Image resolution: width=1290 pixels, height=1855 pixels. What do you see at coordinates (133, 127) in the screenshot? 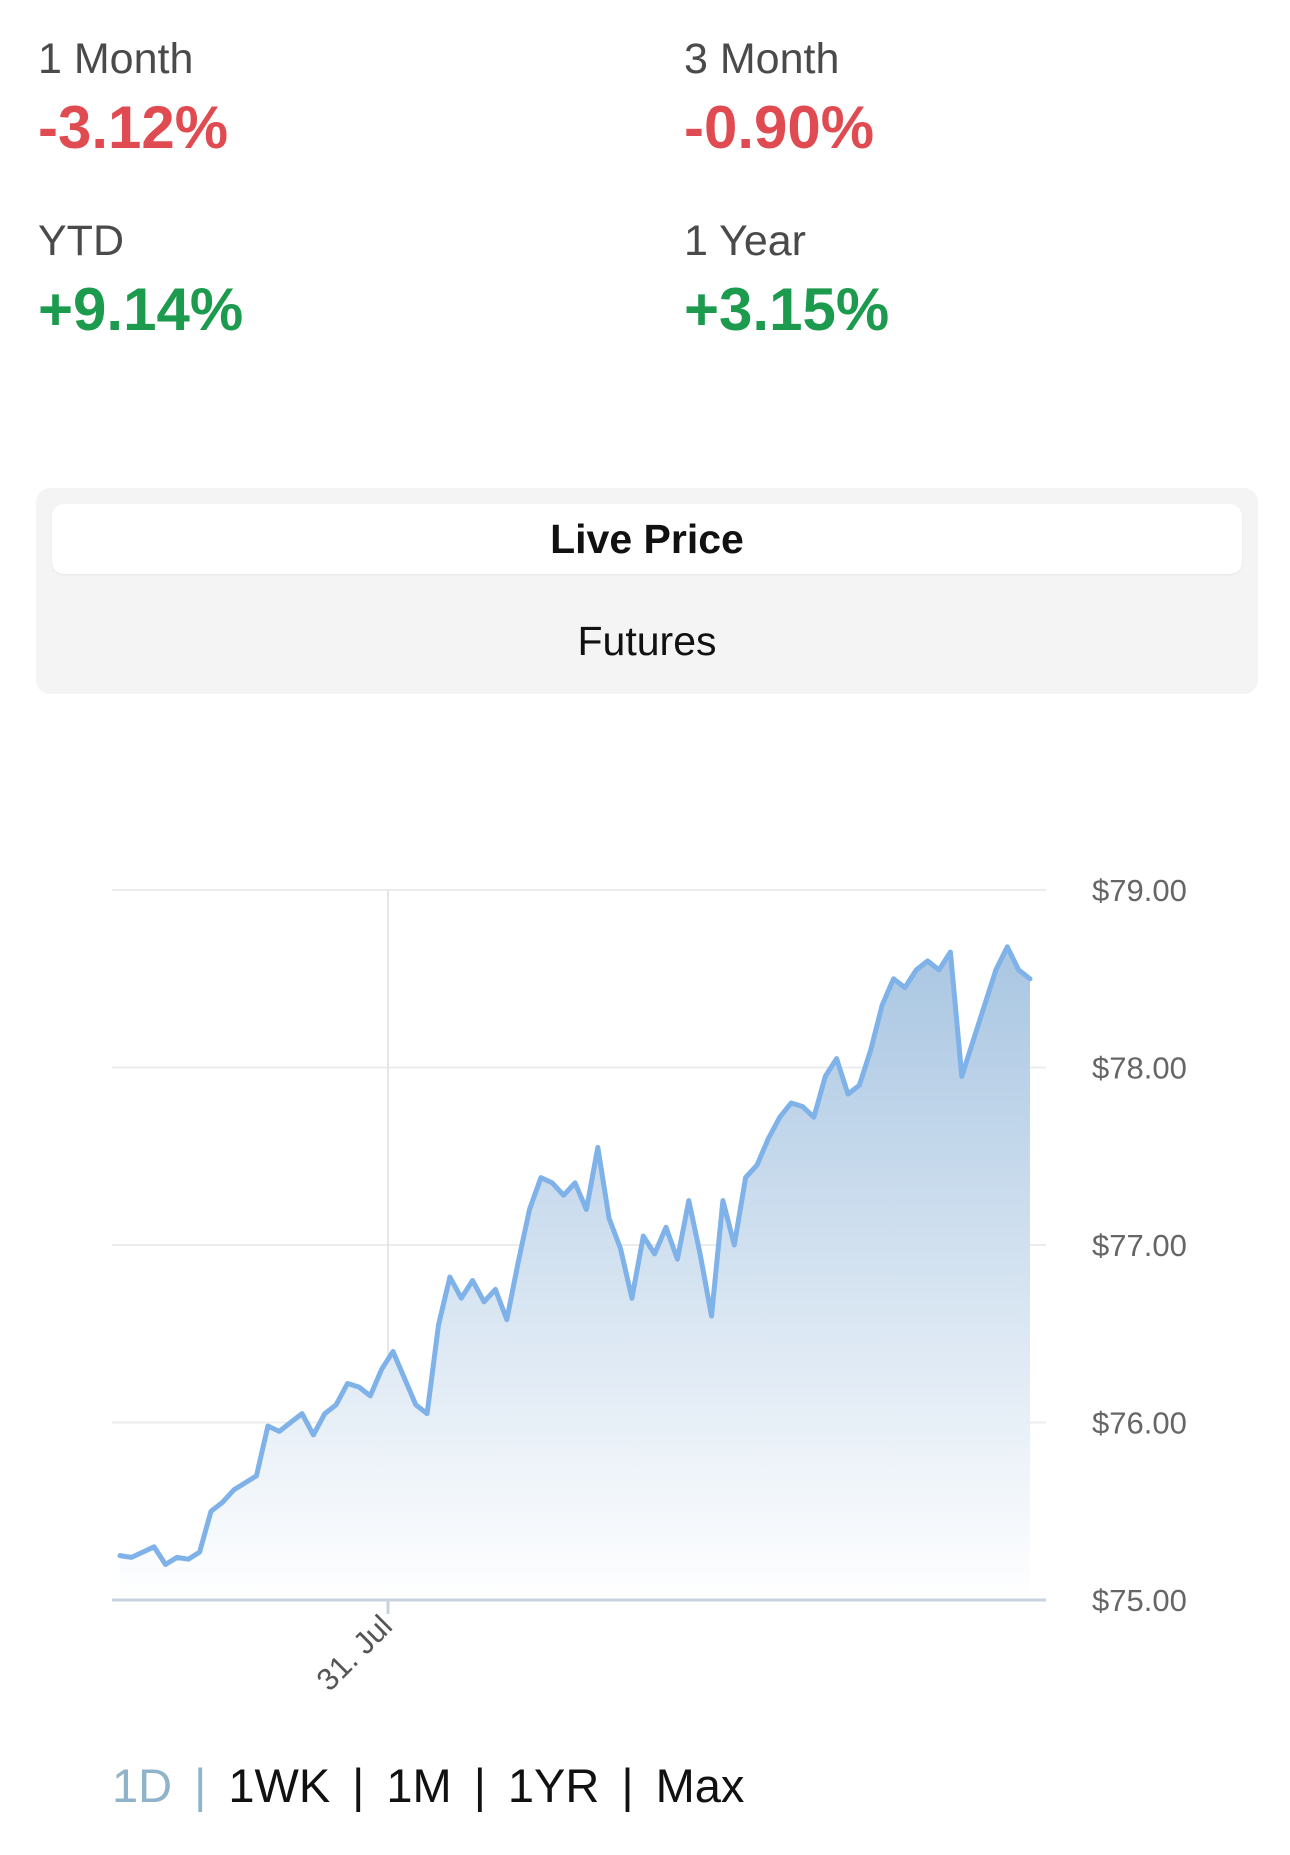
I see `stat-value: -3.12%` at bounding box center [133, 127].